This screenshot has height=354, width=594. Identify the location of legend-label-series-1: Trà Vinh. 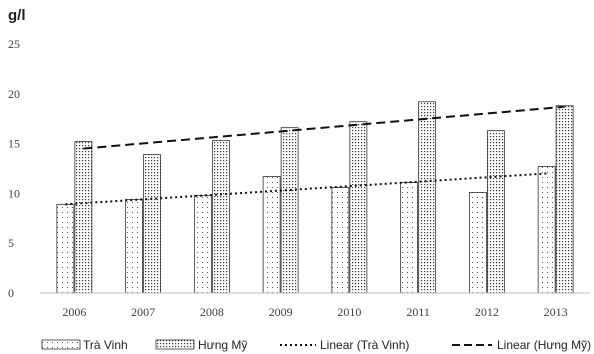
(105, 345).